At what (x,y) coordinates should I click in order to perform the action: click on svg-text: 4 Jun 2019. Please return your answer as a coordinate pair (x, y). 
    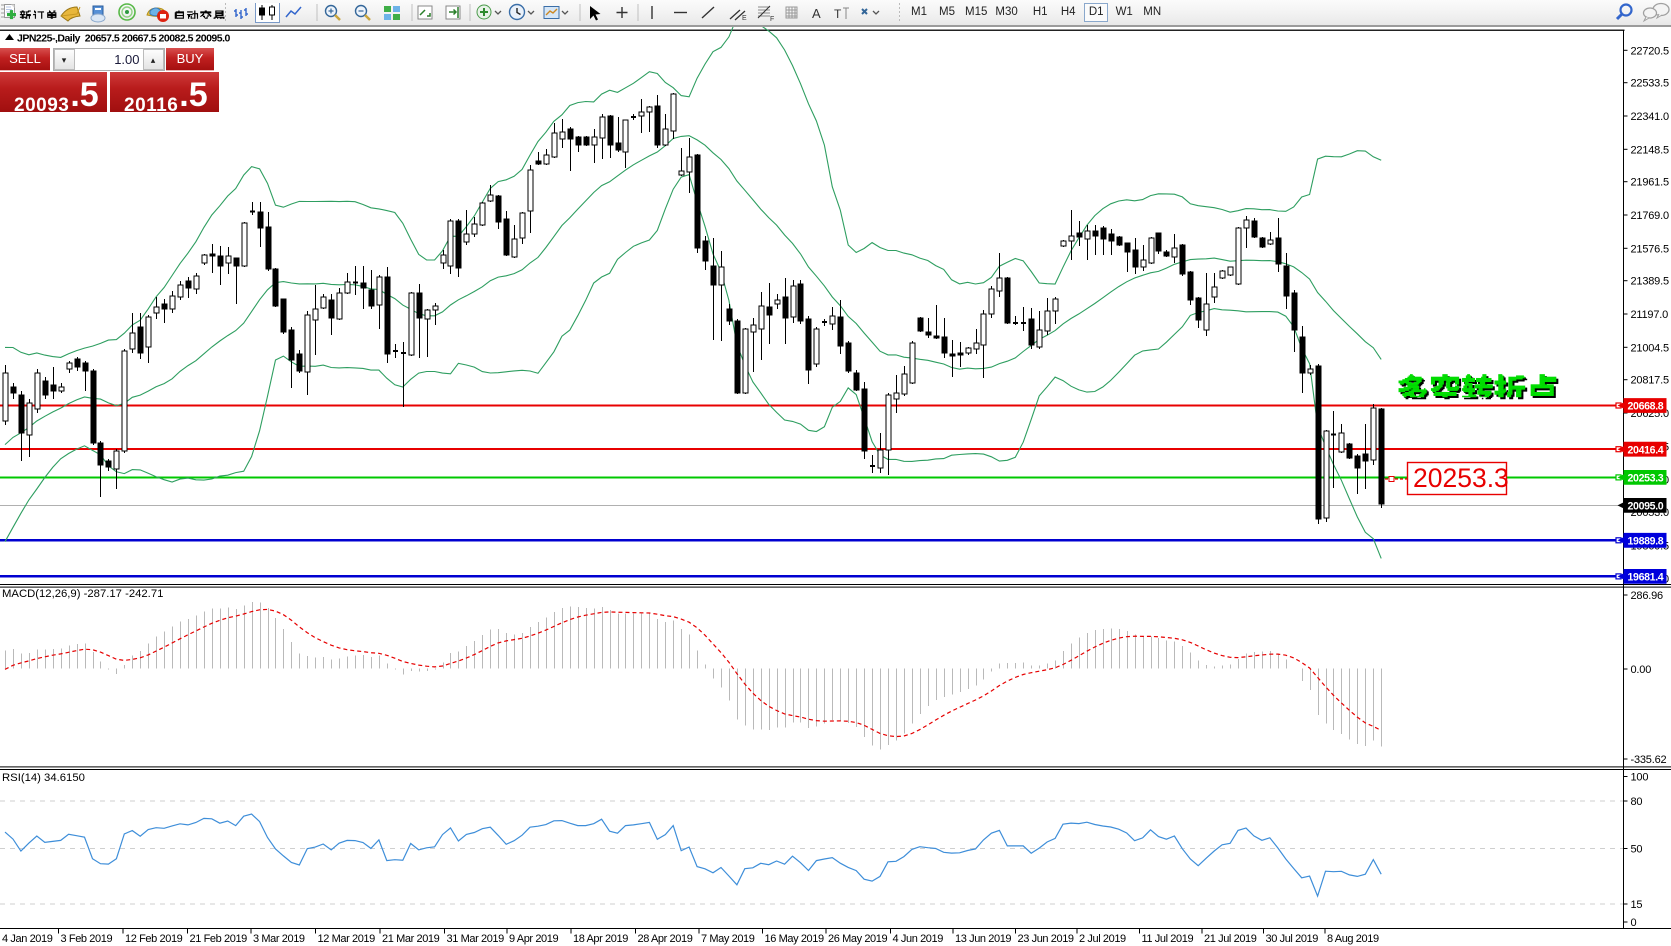
    Looking at the image, I should click on (918, 939).